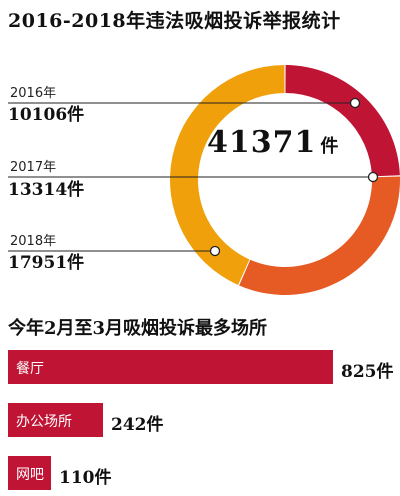 The width and height of the screenshot is (400, 496). What do you see at coordinates (170, 367) in the screenshot?
I see `bar-restaurant: 餐厅` at bounding box center [170, 367].